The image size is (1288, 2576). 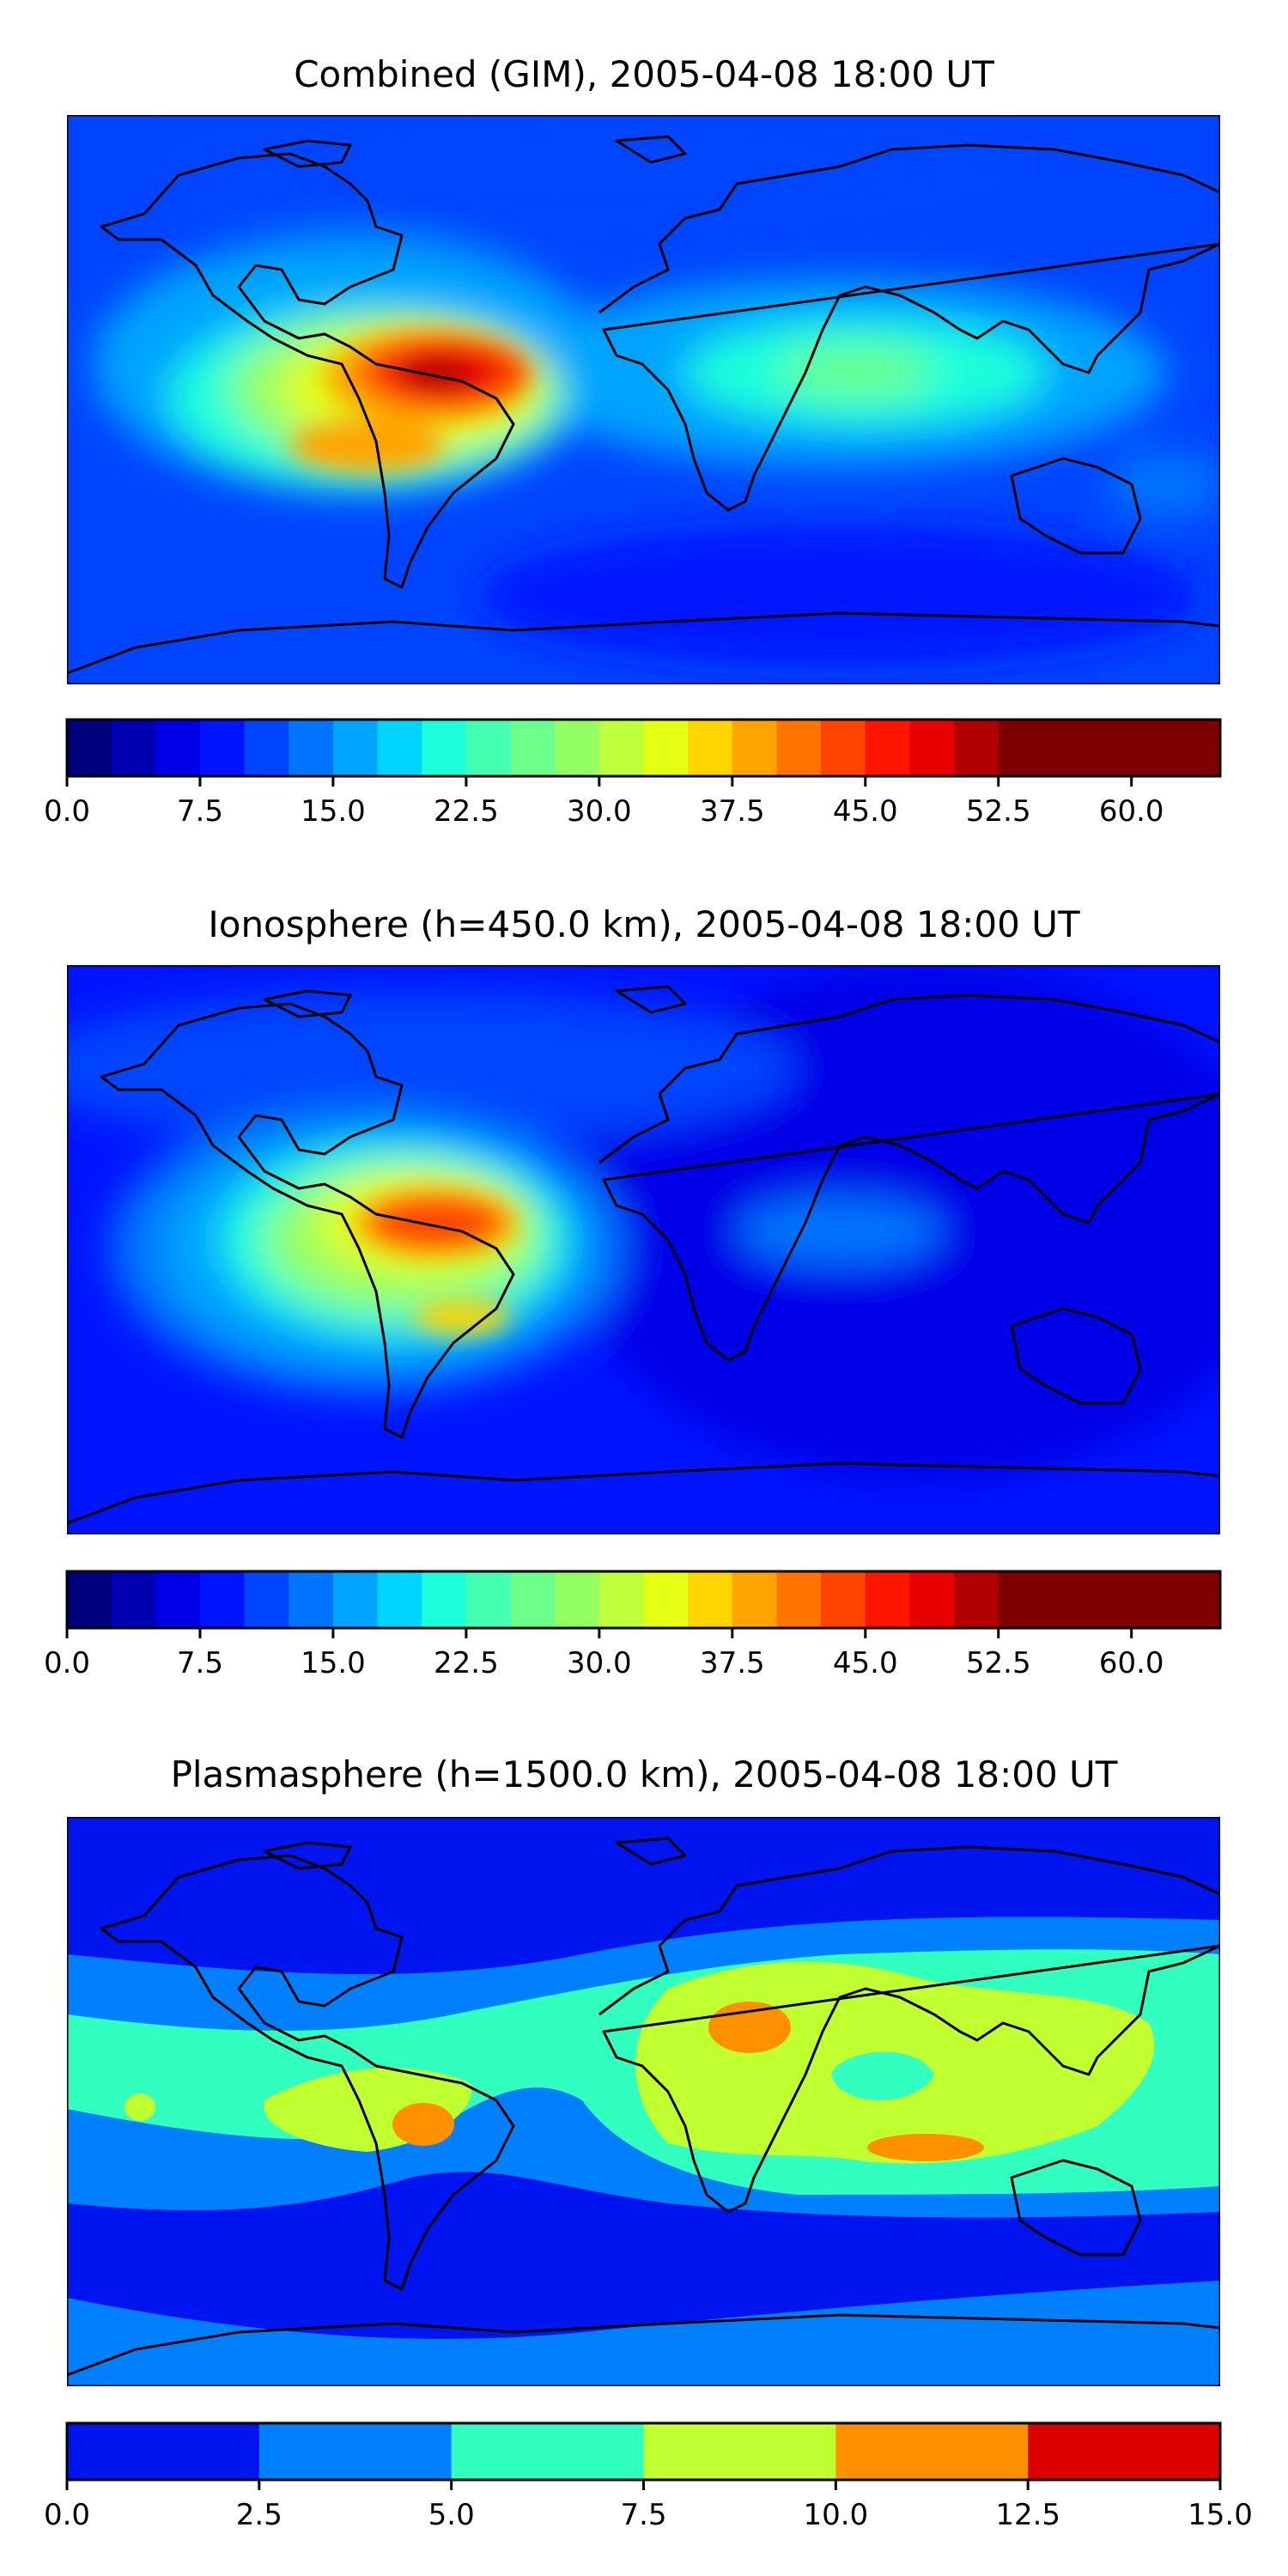 I want to click on colorbar-tick-label: 5.0, so click(x=452, y=2515).